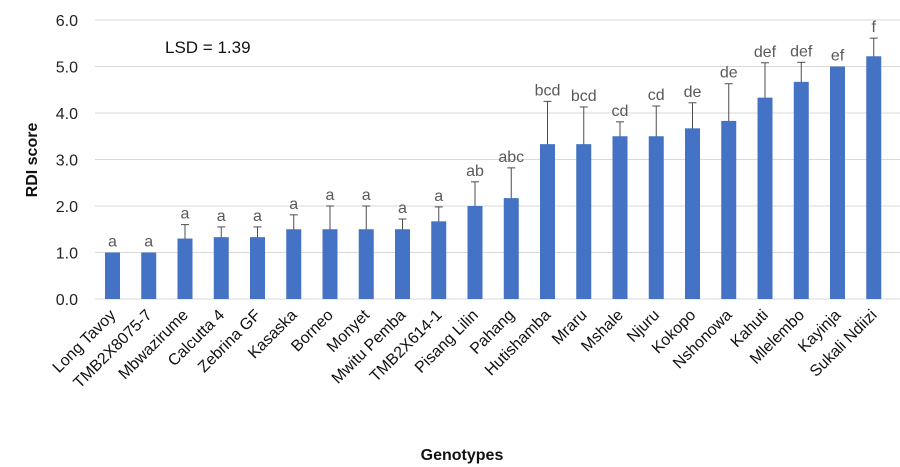 The image size is (900, 467). I want to click on y-tick-labels: 0.0 1.0 2.0 3.0 4.0 5.0 6.0, so click(67, 161).